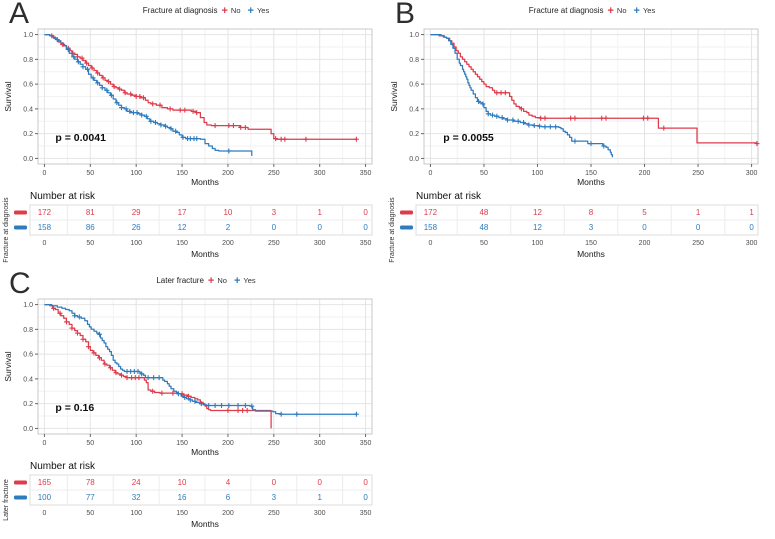  Describe the element at coordinates (180, 280) in the screenshot. I see `legend-title: Later fracture` at that location.